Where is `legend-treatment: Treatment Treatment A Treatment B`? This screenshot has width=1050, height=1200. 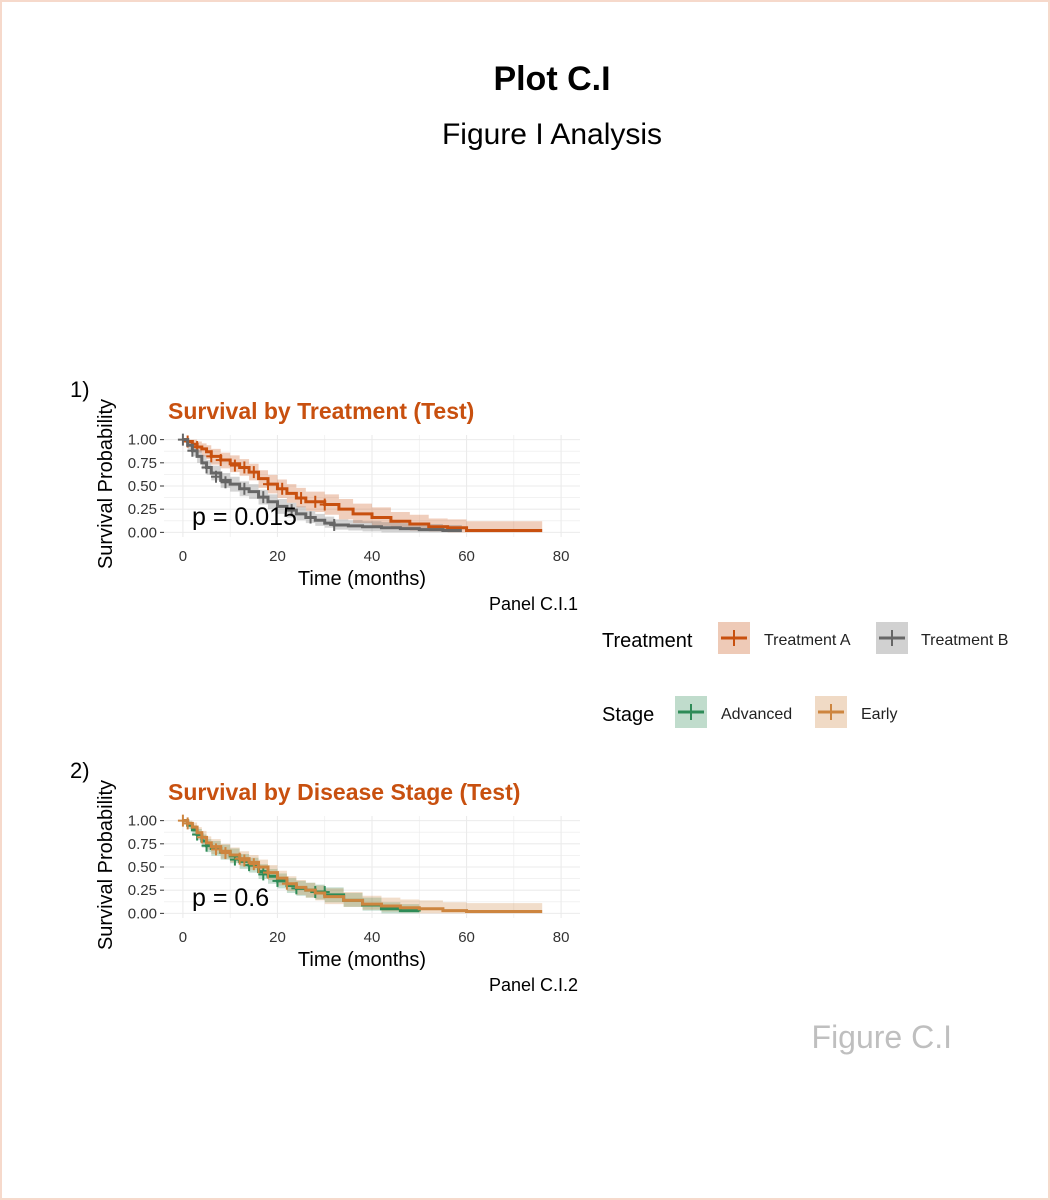 legend-treatment: Treatment Treatment A Treatment B is located at coordinates (805, 638).